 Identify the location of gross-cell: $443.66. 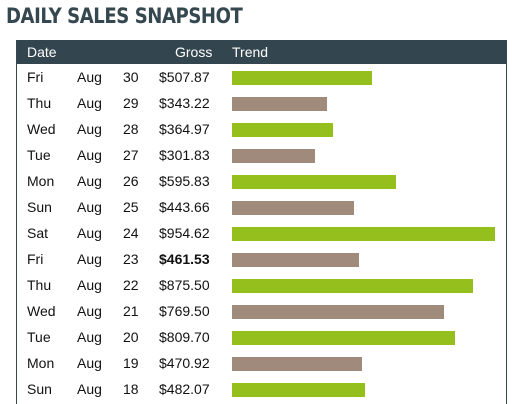
(184, 207).